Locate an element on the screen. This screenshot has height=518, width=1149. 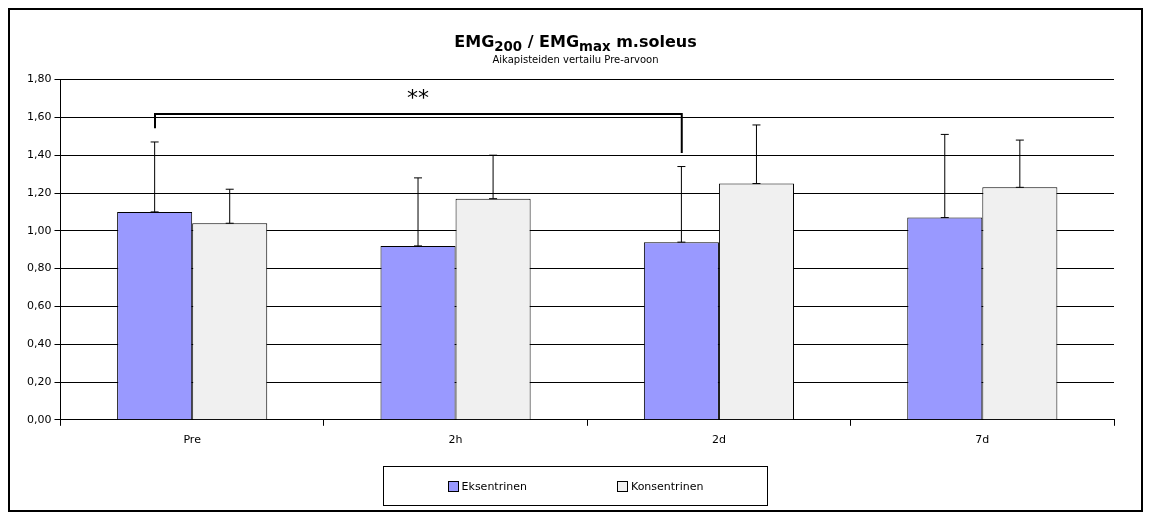
legend-label: Konsentrinen is located at coordinates (667, 486).